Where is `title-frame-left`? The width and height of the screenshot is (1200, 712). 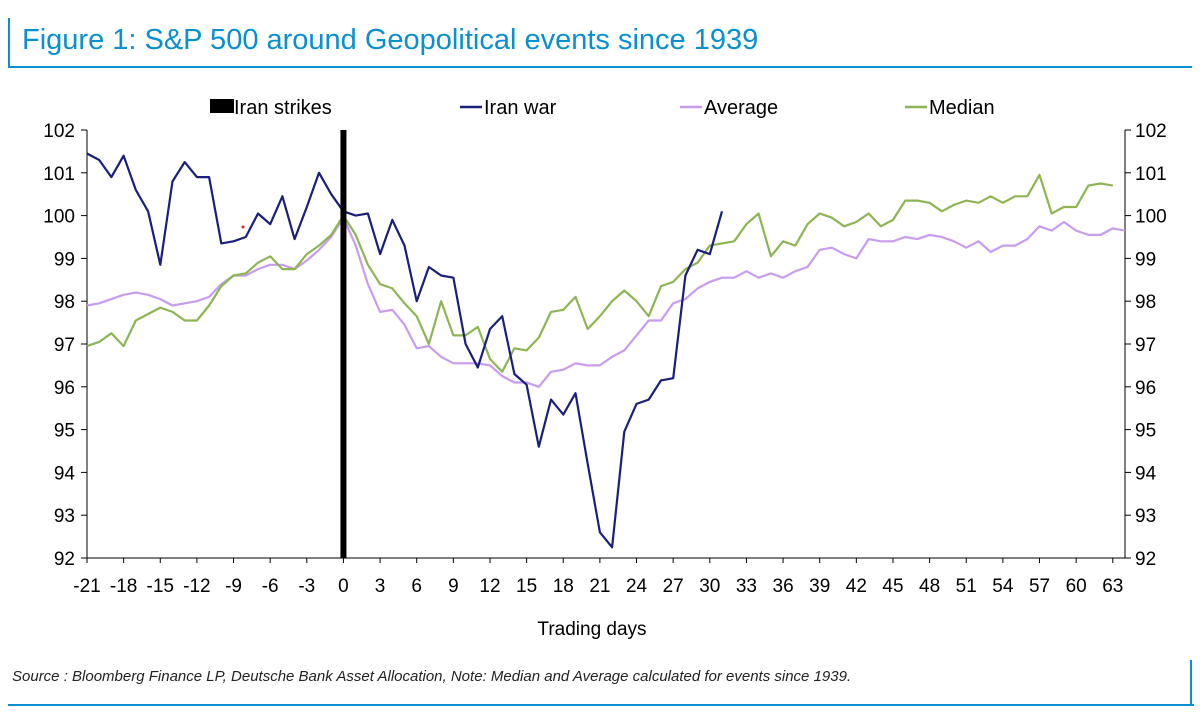 title-frame-left is located at coordinates (9, 42).